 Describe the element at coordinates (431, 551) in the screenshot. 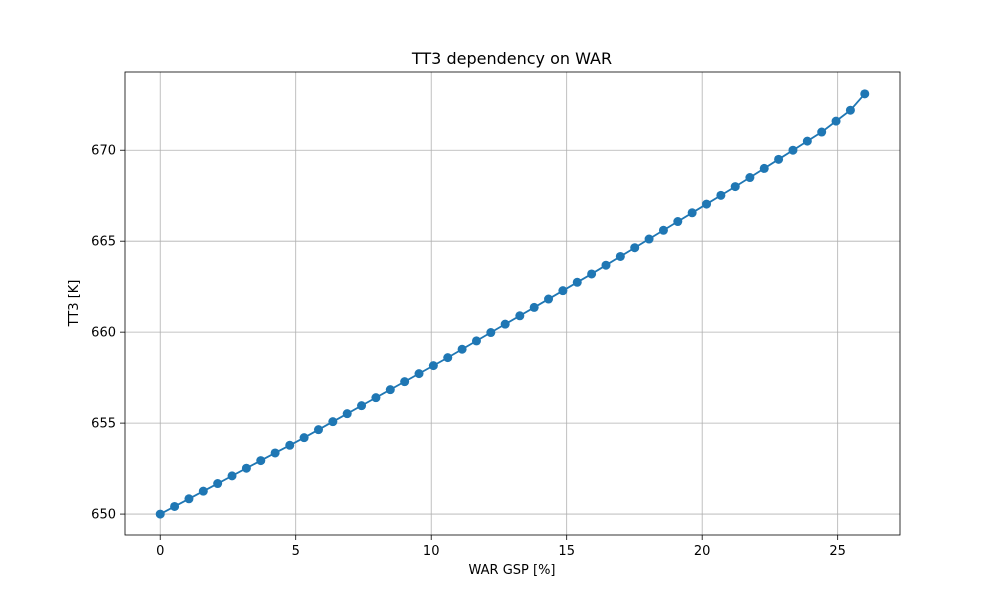

I see `x-tick-label: 10` at that location.